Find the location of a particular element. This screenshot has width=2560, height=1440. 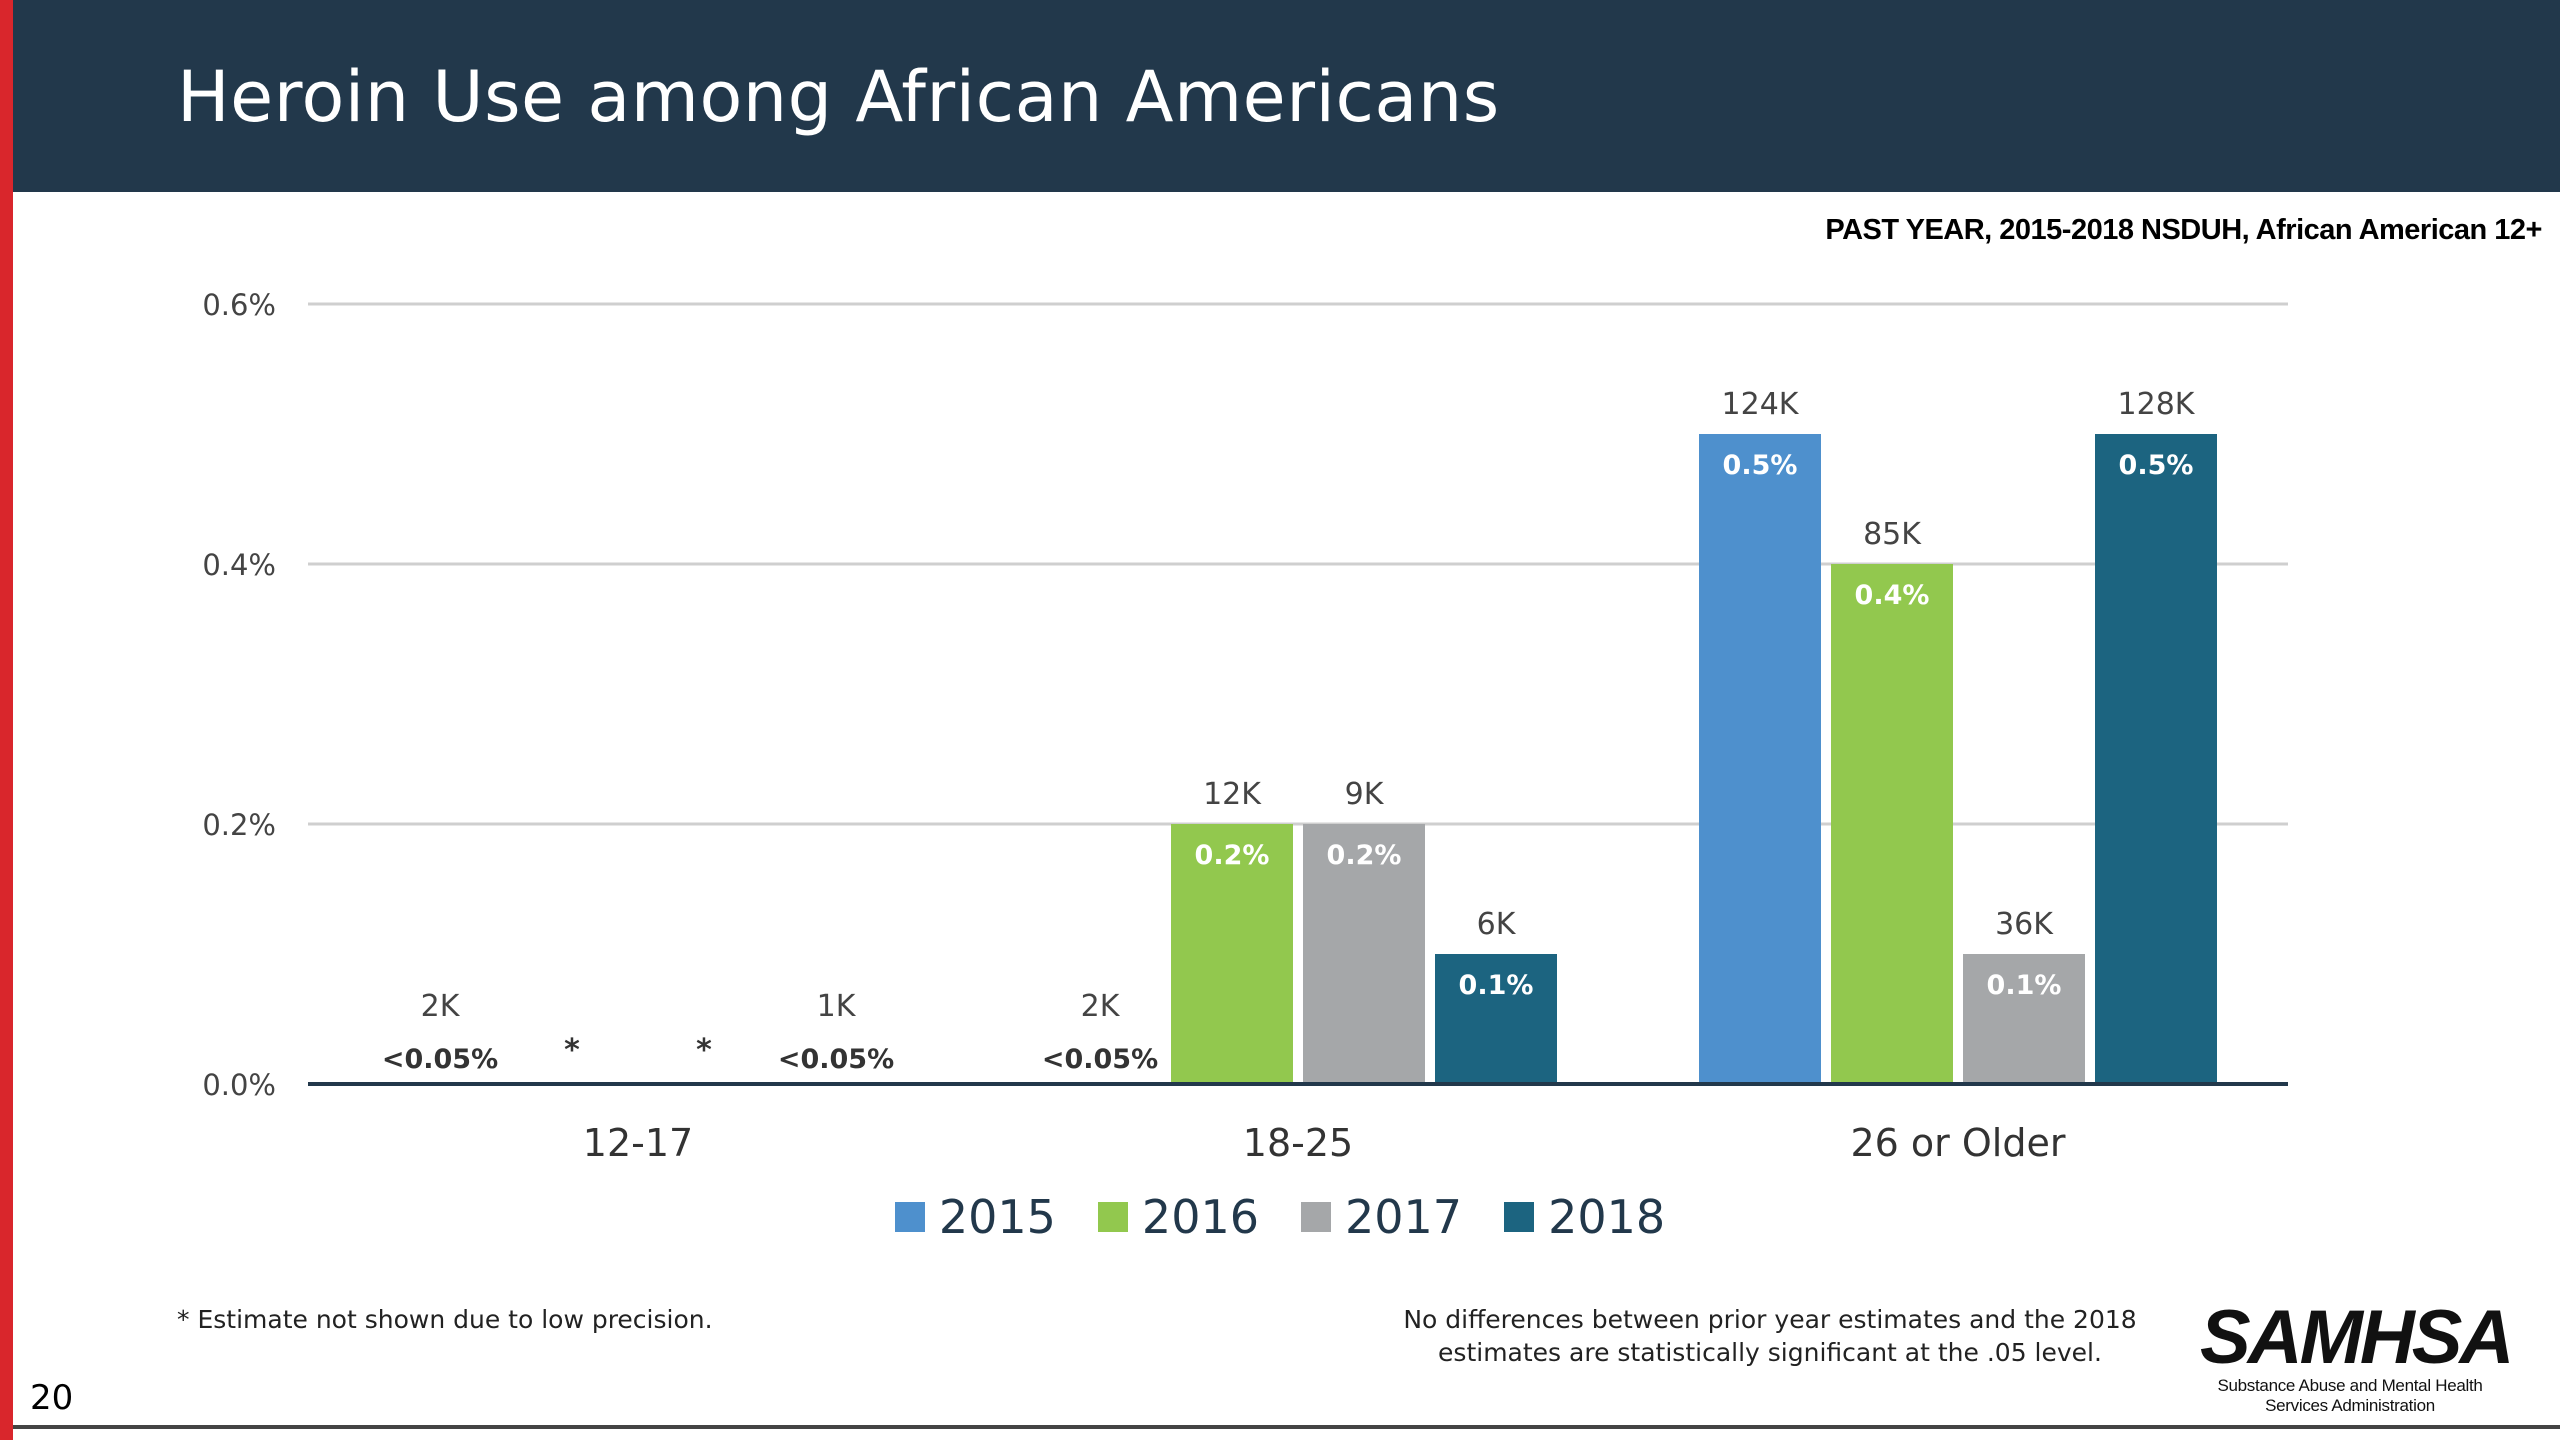

legend-item: 2015 is located at coordinates (975, 1217).